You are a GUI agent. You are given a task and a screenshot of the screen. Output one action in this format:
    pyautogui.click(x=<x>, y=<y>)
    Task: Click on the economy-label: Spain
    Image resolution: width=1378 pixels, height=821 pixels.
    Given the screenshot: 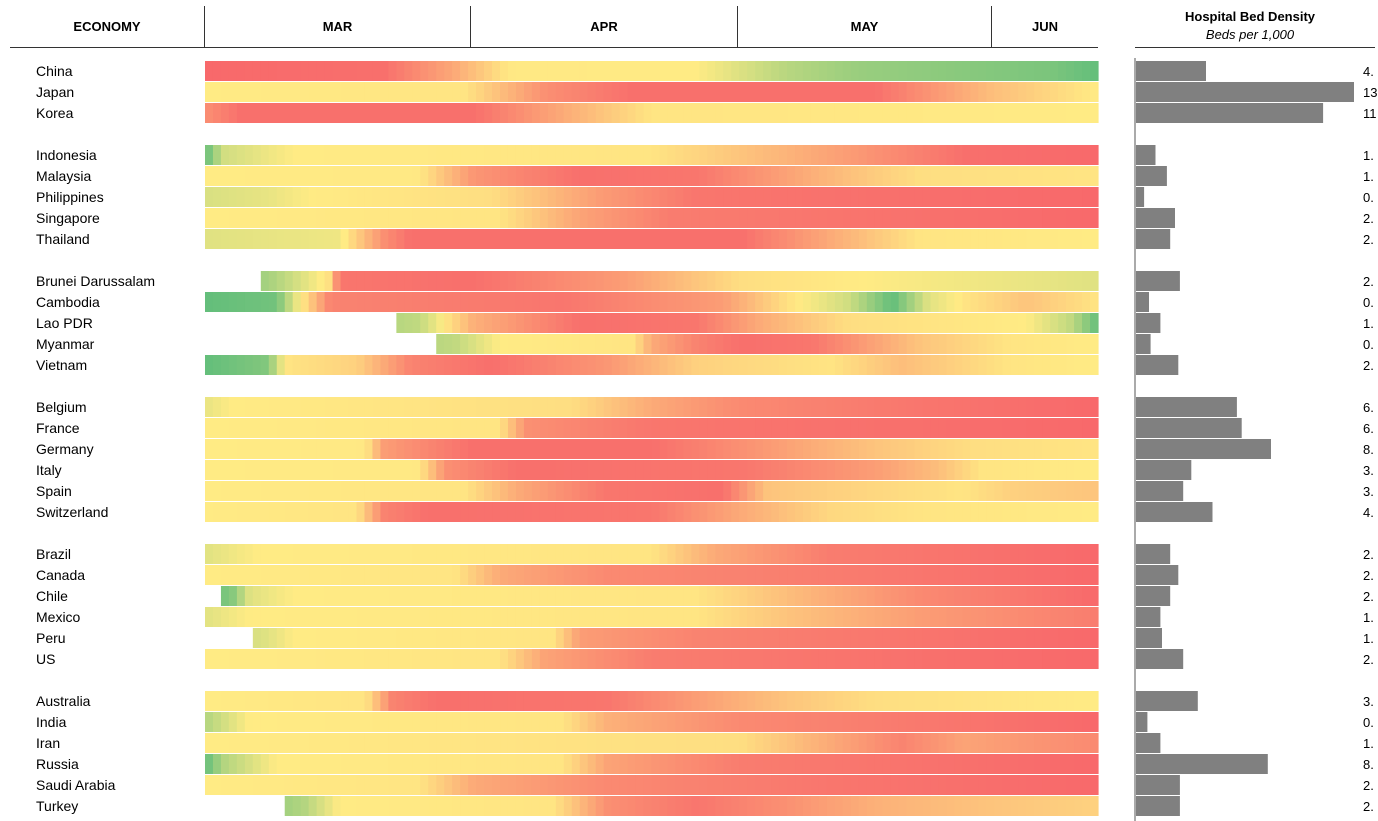 What is the action you would take?
    pyautogui.click(x=54, y=491)
    